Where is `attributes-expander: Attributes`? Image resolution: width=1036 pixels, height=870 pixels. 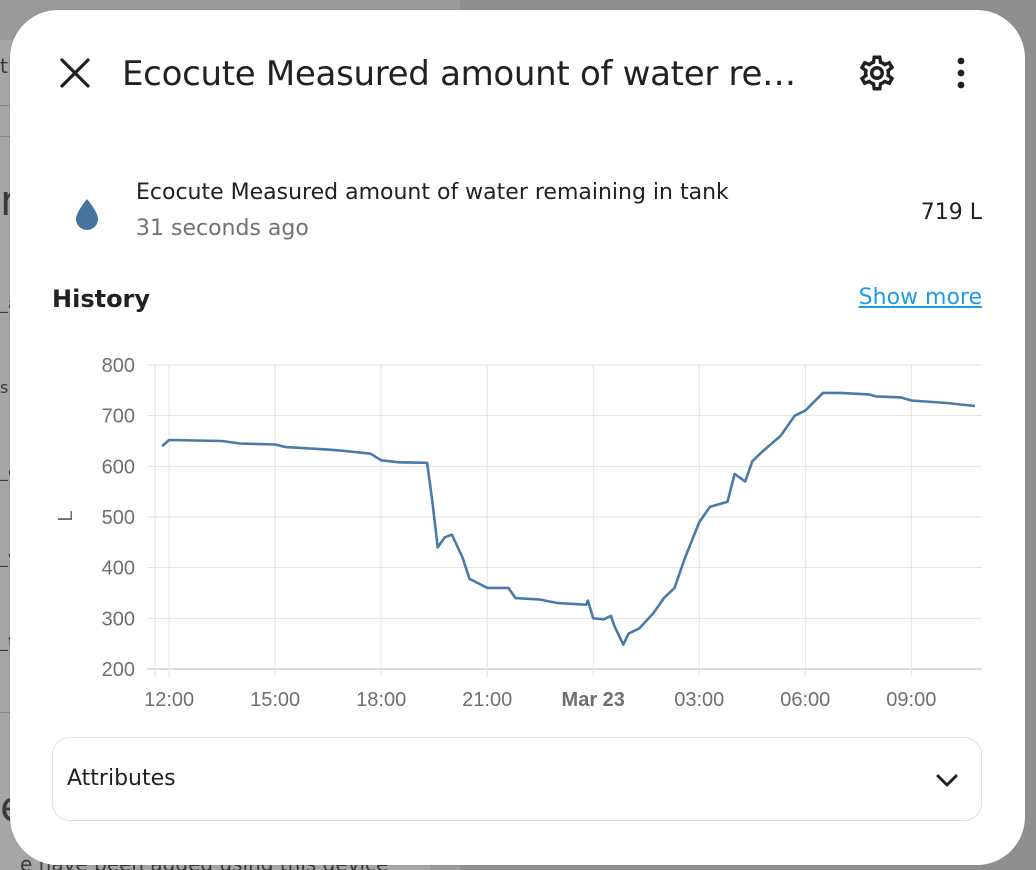
attributes-expander: Attributes is located at coordinates (517, 779).